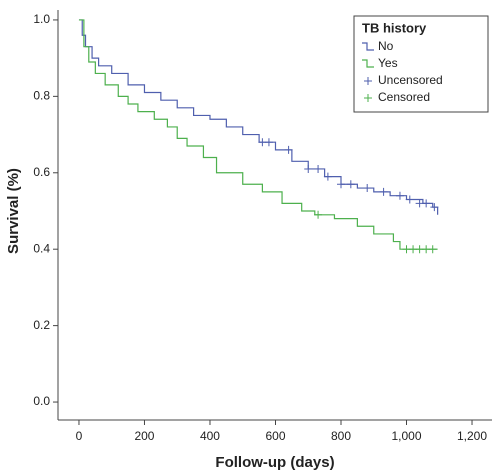 The image size is (500, 476). Describe the element at coordinates (41, 325) in the screenshot. I see `y-tick-label: 0.2` at that location.